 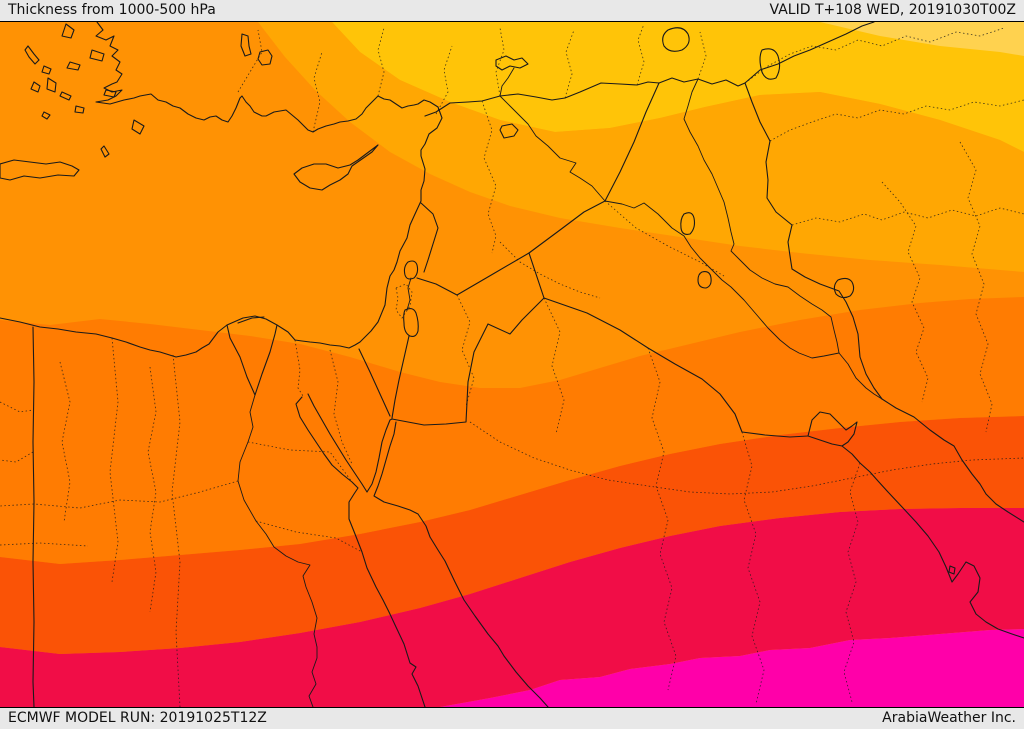 I want to click on lake-urmia, so click(x=770, y=64).